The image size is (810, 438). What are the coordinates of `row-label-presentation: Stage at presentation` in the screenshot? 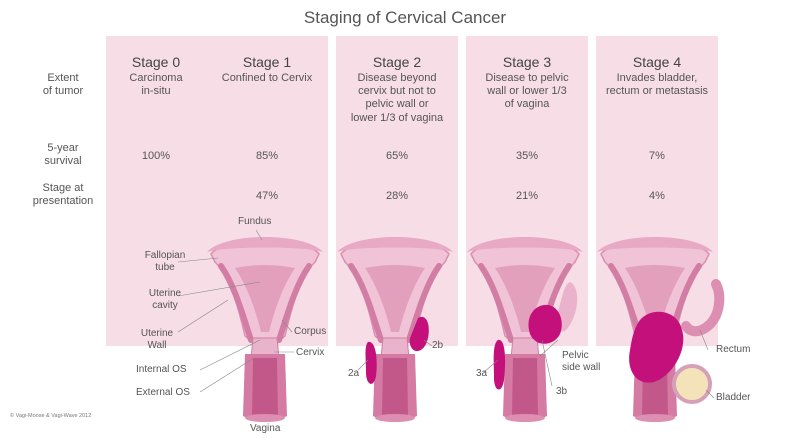 It's located at (63, 195).